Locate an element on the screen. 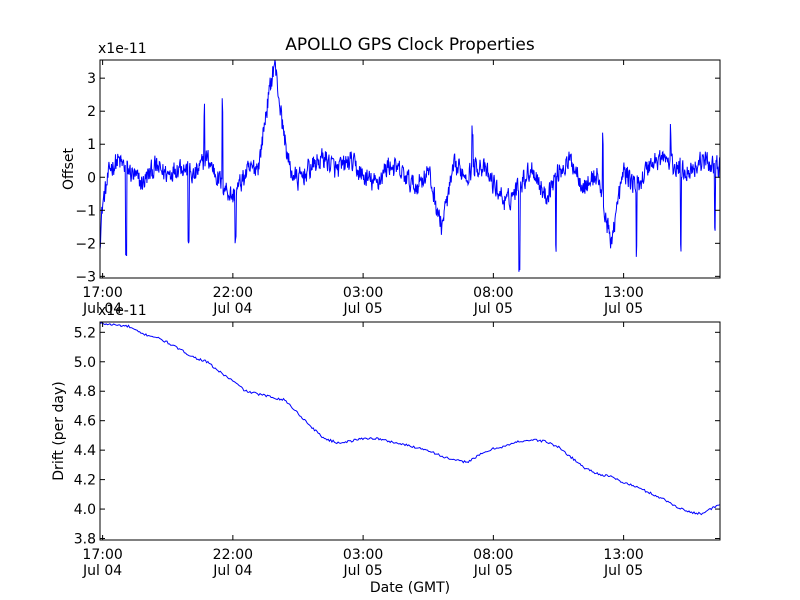 The image size is (800, 600). offset-y-tick-label: 1 is located at coordinates (91, 145).